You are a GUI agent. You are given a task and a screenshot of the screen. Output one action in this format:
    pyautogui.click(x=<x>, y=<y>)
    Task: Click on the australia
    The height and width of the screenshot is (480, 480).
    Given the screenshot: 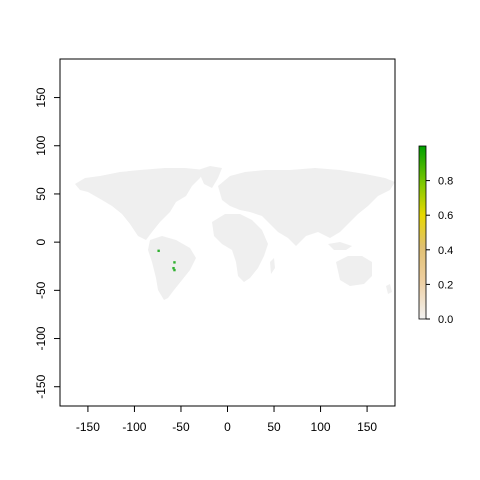 What is the action you would take?
    pyautogui.click(x=354, y=271)
    